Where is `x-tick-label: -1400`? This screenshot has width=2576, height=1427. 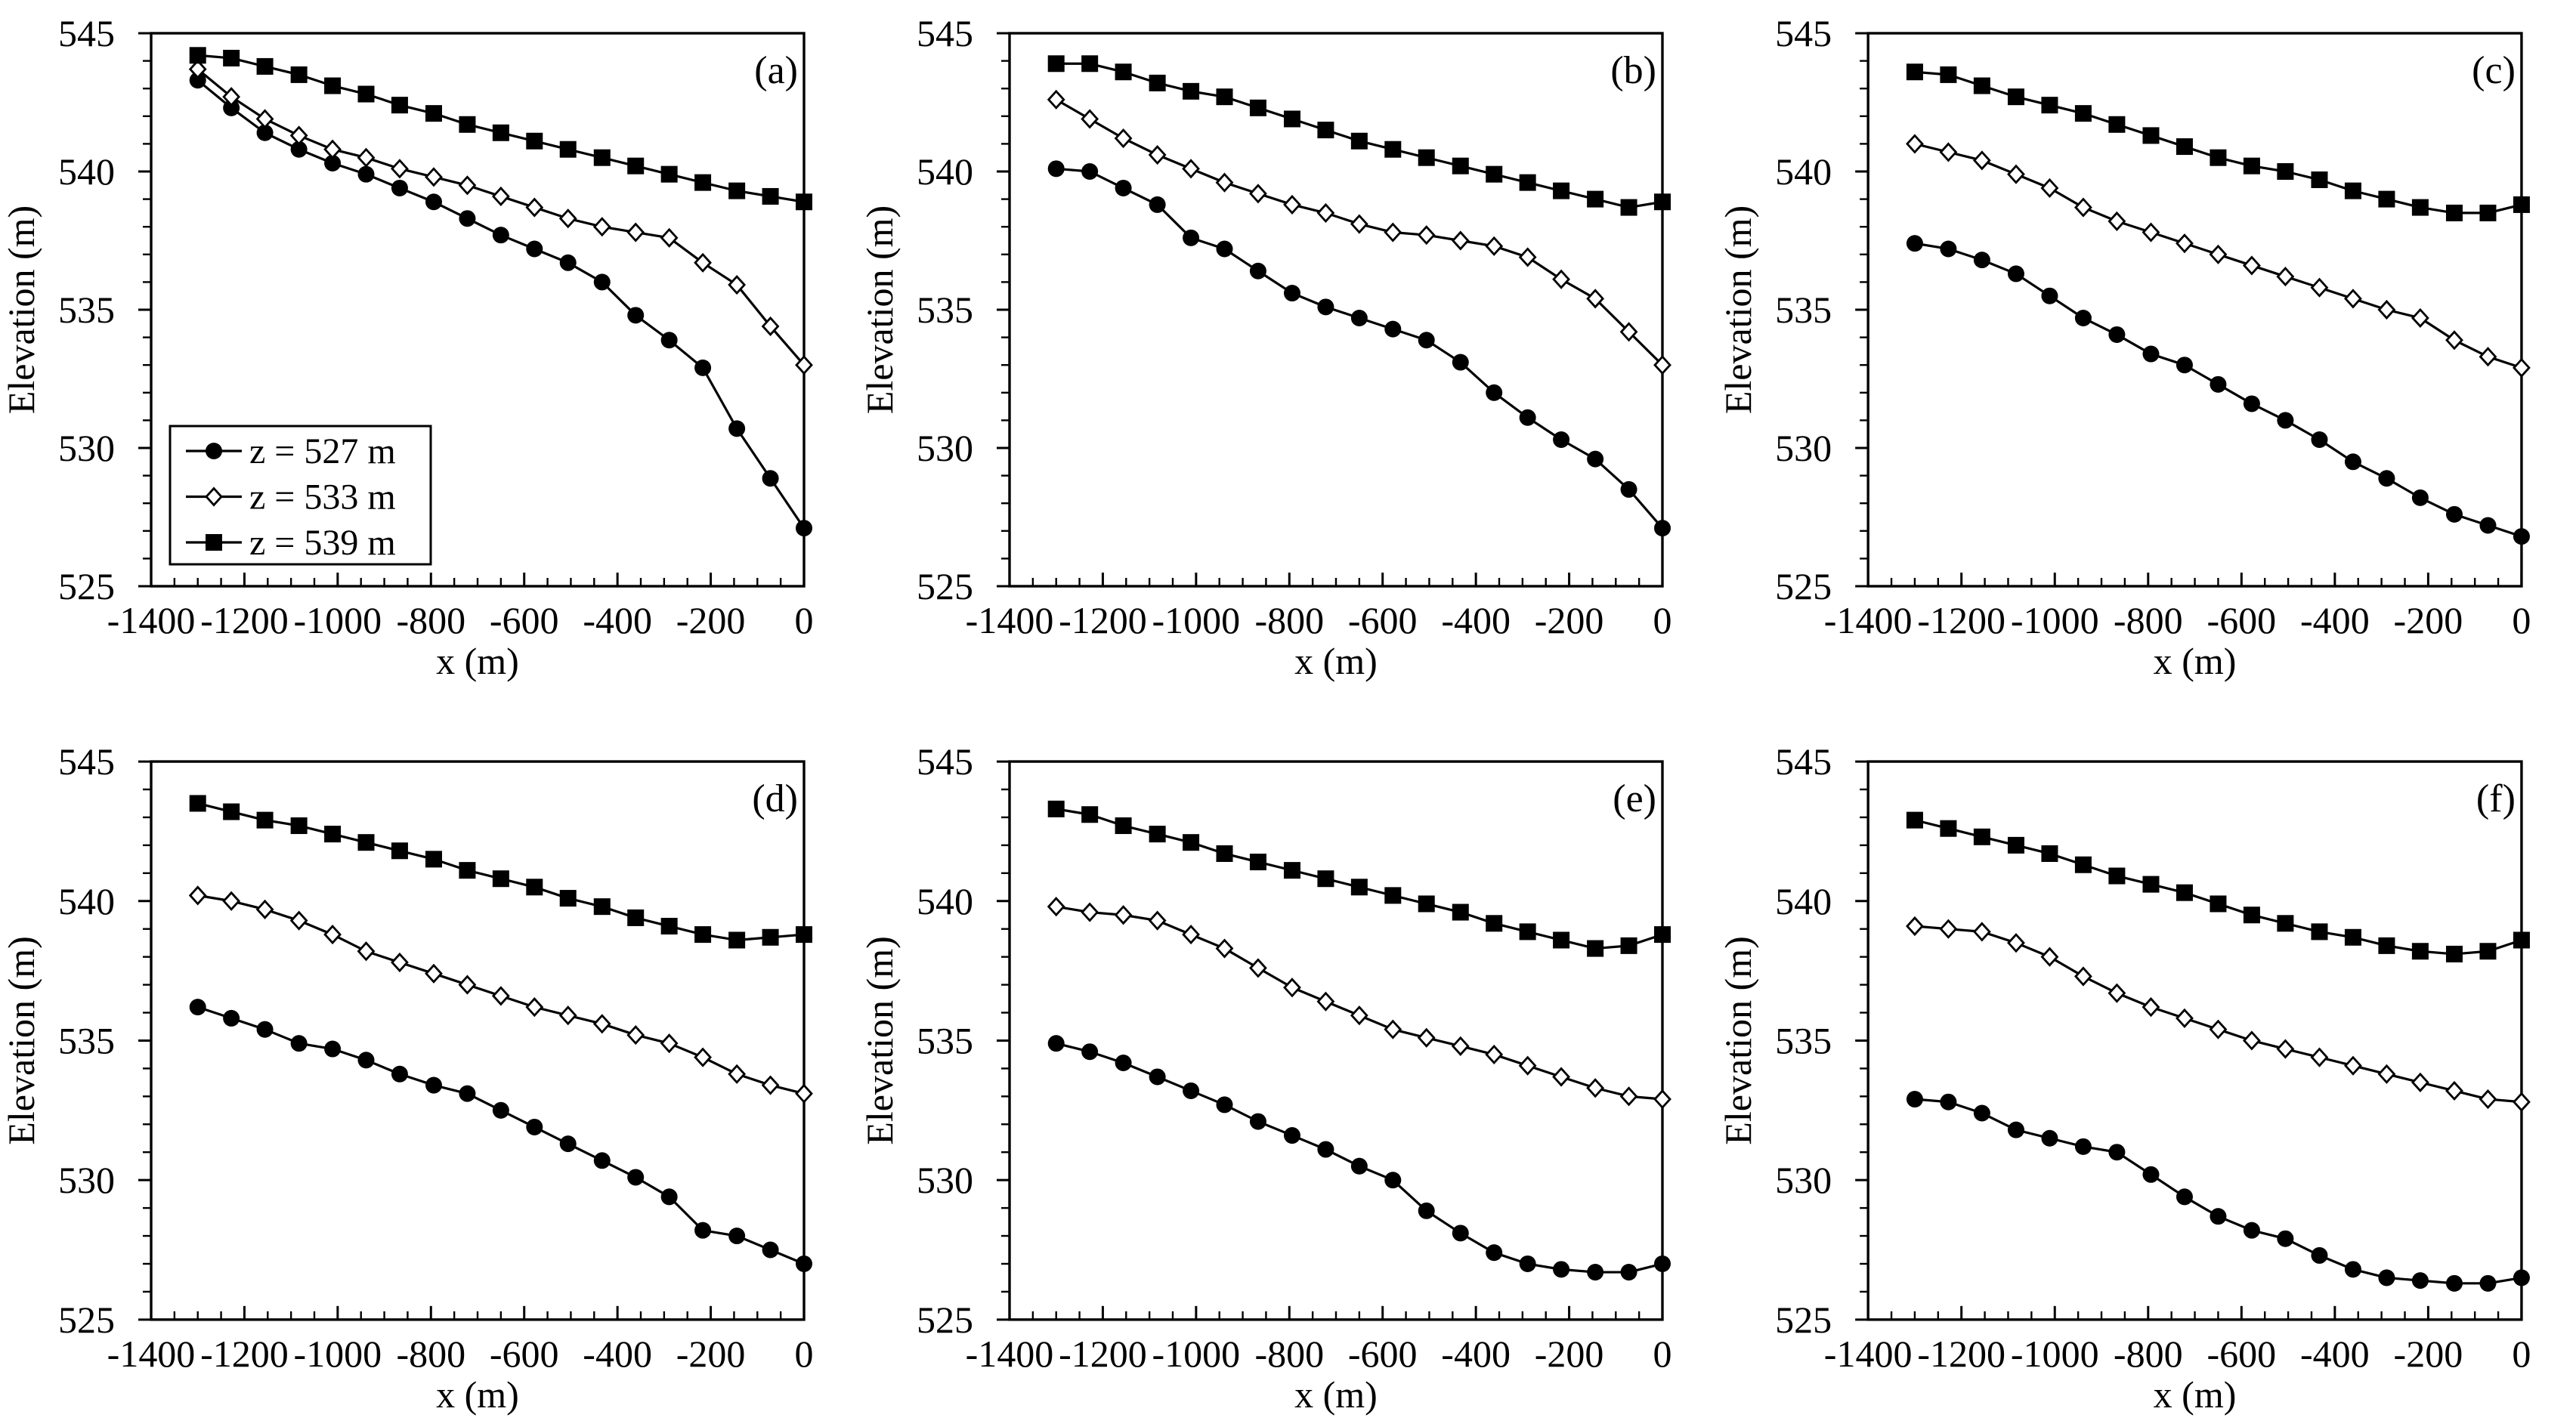 x-tick-label: -1400 is located at coordinates (1010, 1354).